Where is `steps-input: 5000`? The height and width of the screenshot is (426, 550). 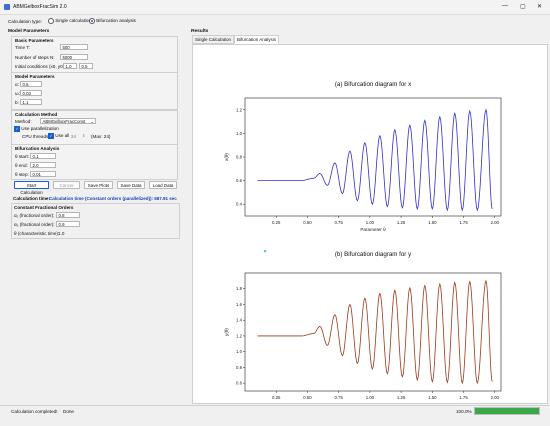 steps-input: 5000 is located at coordinates (74, 57).